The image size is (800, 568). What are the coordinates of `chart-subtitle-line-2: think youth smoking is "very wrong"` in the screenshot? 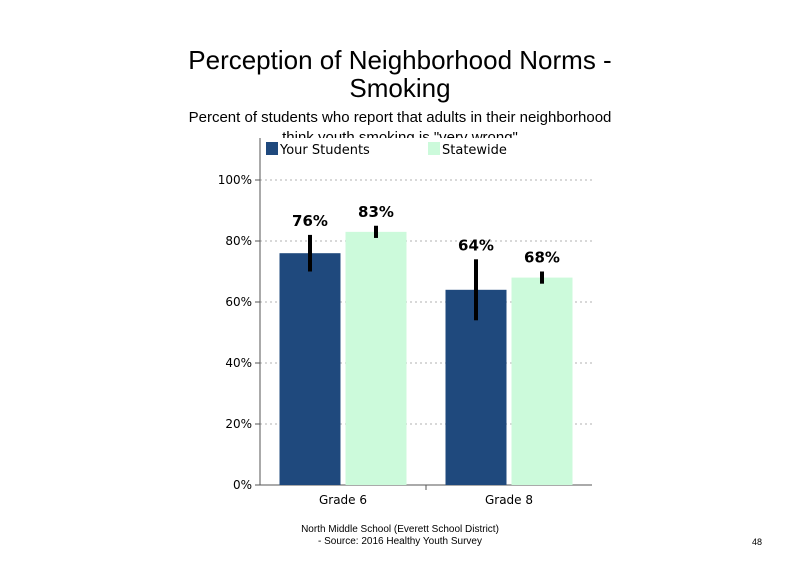 It's located at (400, 133).